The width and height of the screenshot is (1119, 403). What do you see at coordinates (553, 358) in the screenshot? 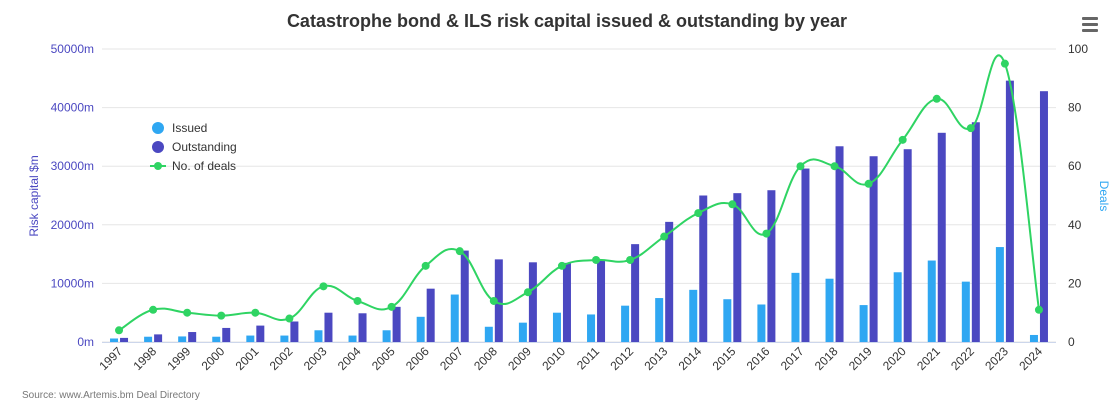
I see `x-axis-tick-label: 2010` at bounding box center [553, 358].